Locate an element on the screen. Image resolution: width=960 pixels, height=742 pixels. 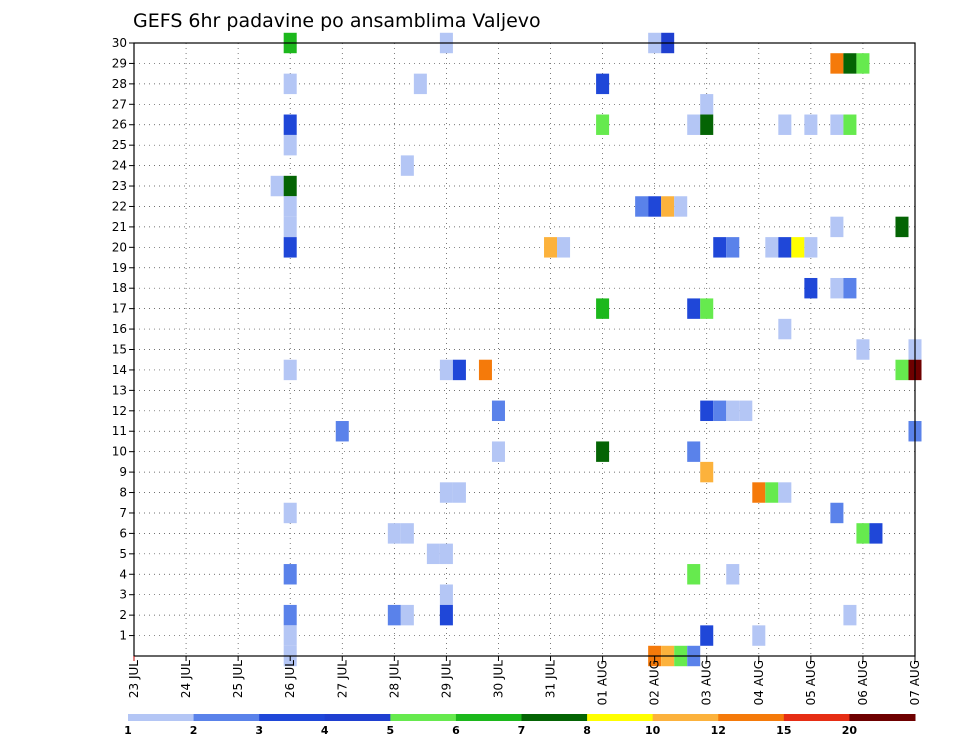
colorbar-label: 12 is located at coordinates (718, 730).